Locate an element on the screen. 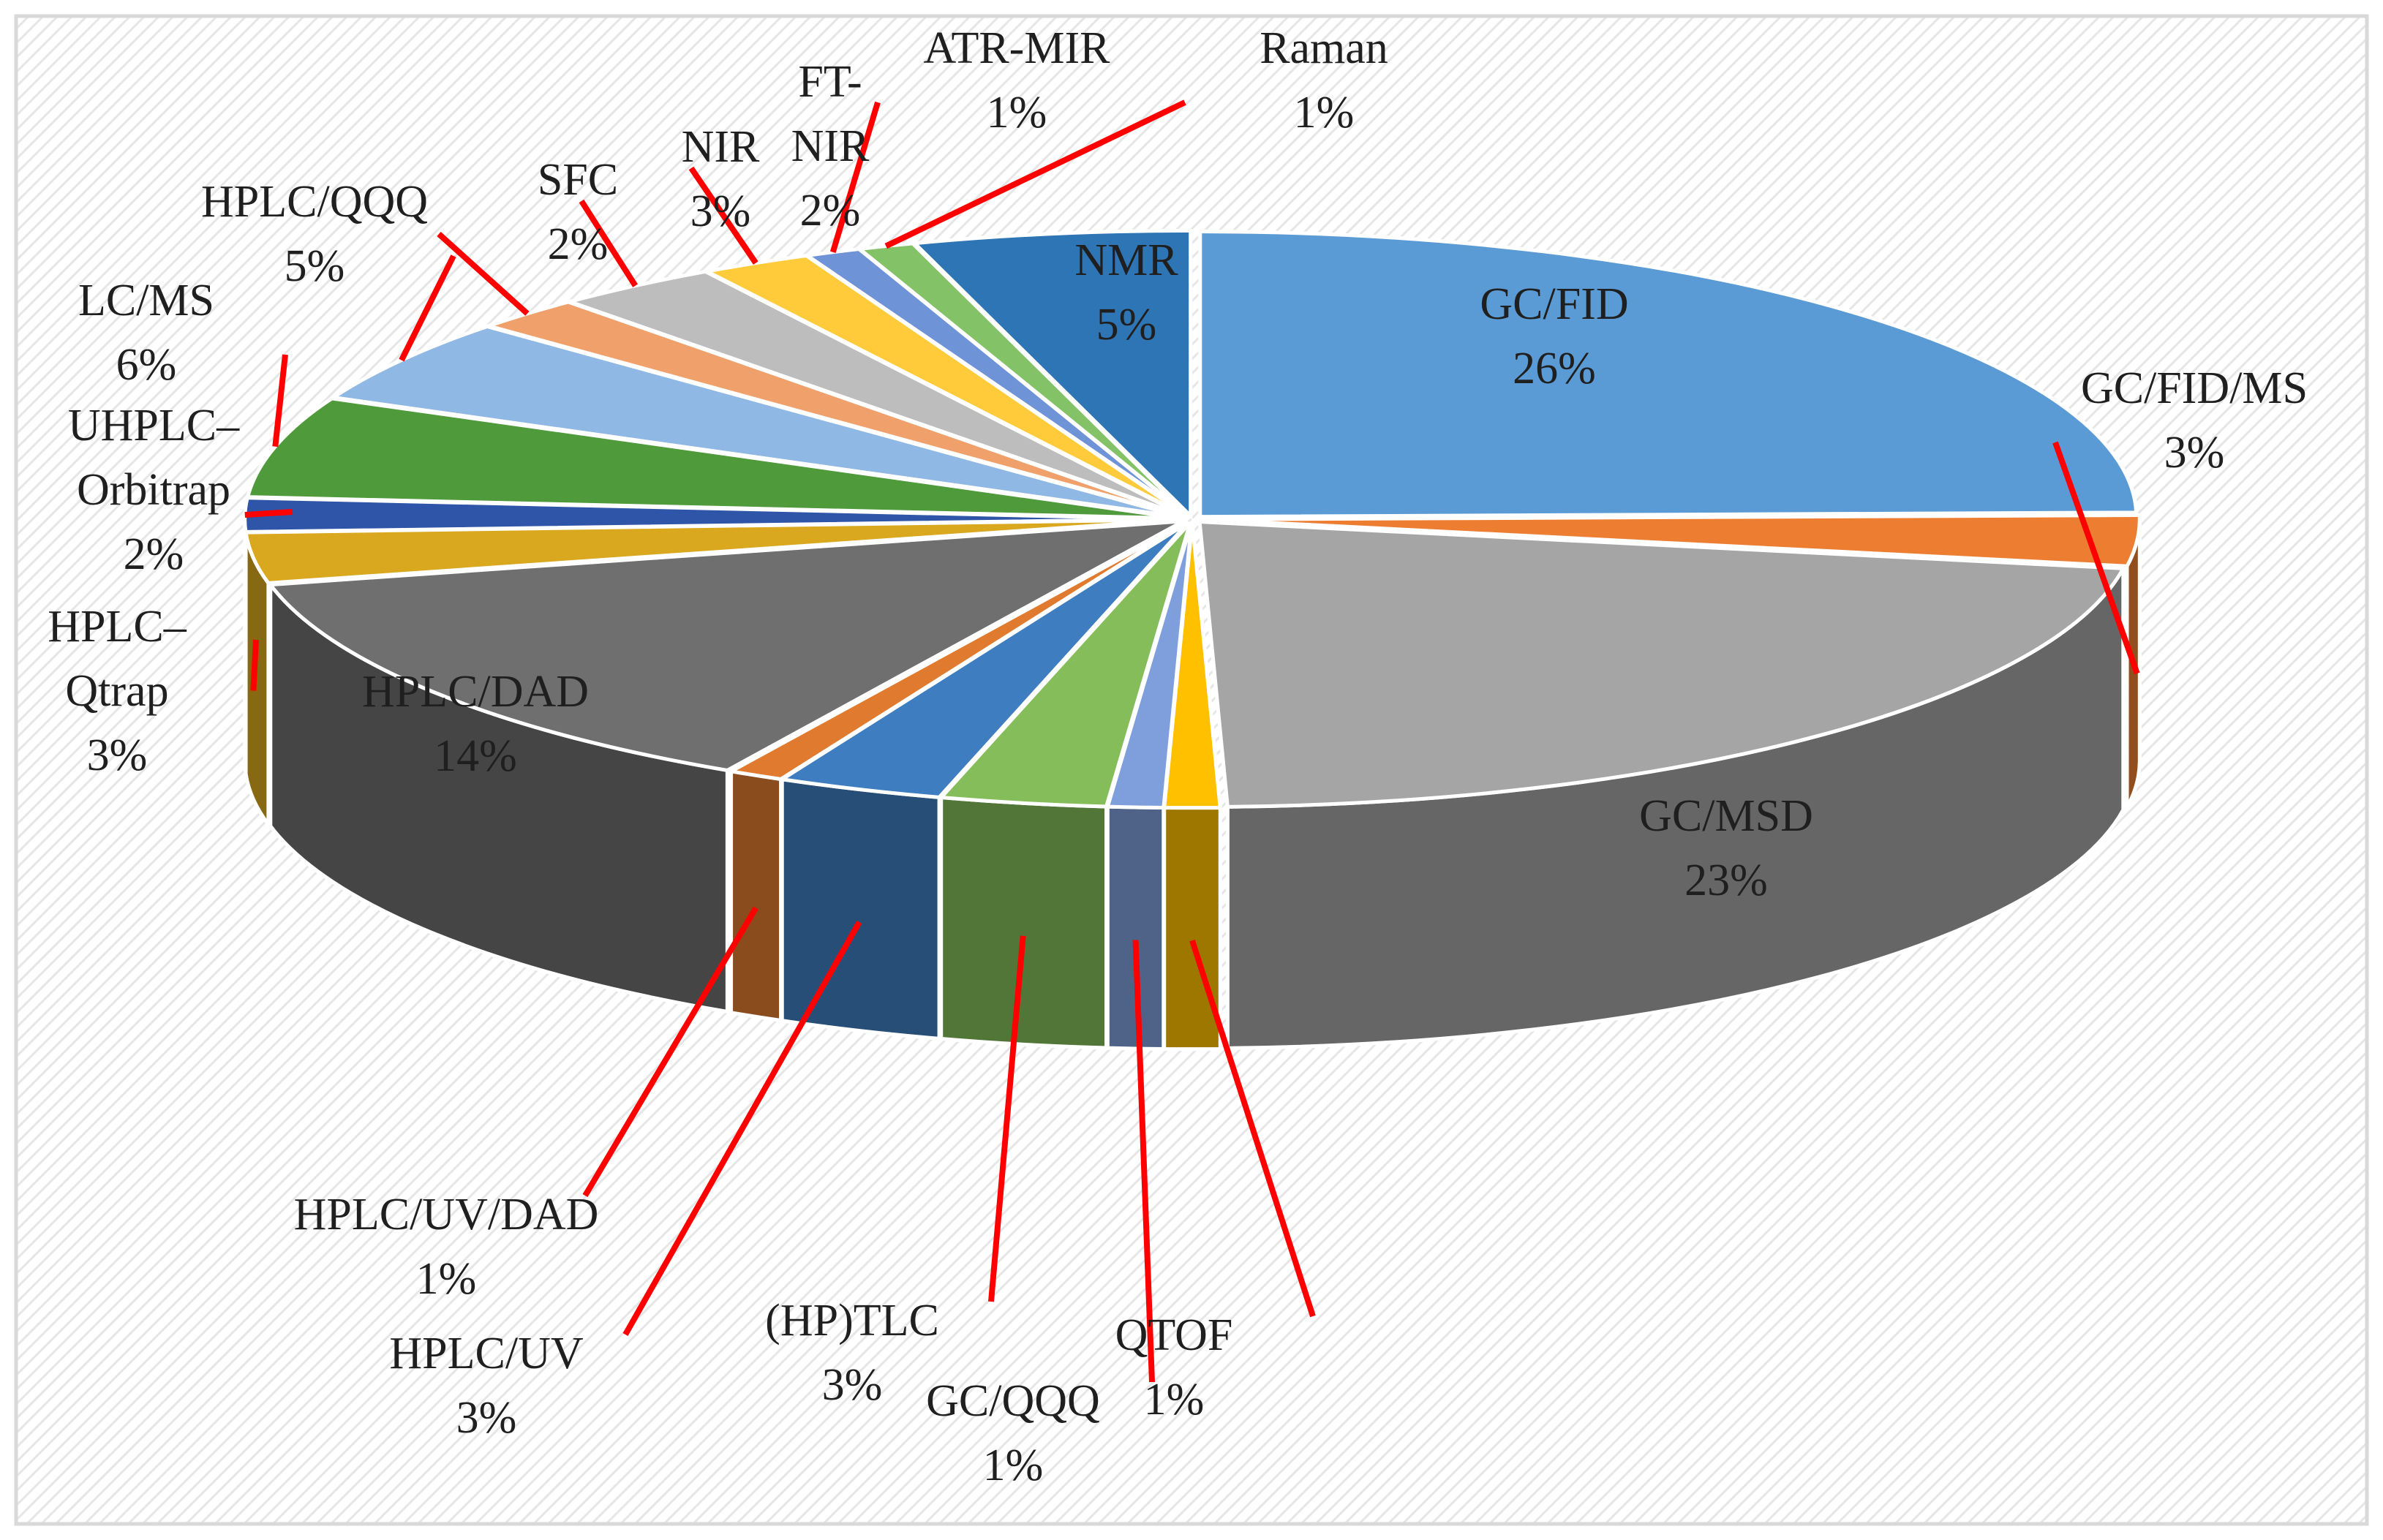  leader-line-SFC is located at coordinates (483, 274).